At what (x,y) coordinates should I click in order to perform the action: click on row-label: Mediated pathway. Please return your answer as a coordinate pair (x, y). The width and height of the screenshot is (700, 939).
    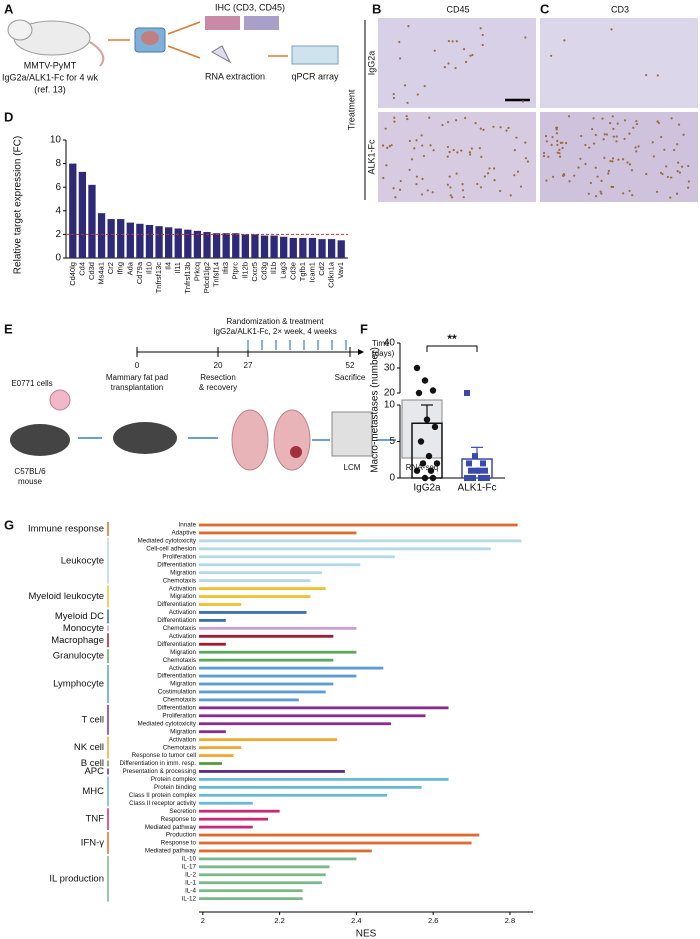
    Looking at the image, I should click on (171, 827).